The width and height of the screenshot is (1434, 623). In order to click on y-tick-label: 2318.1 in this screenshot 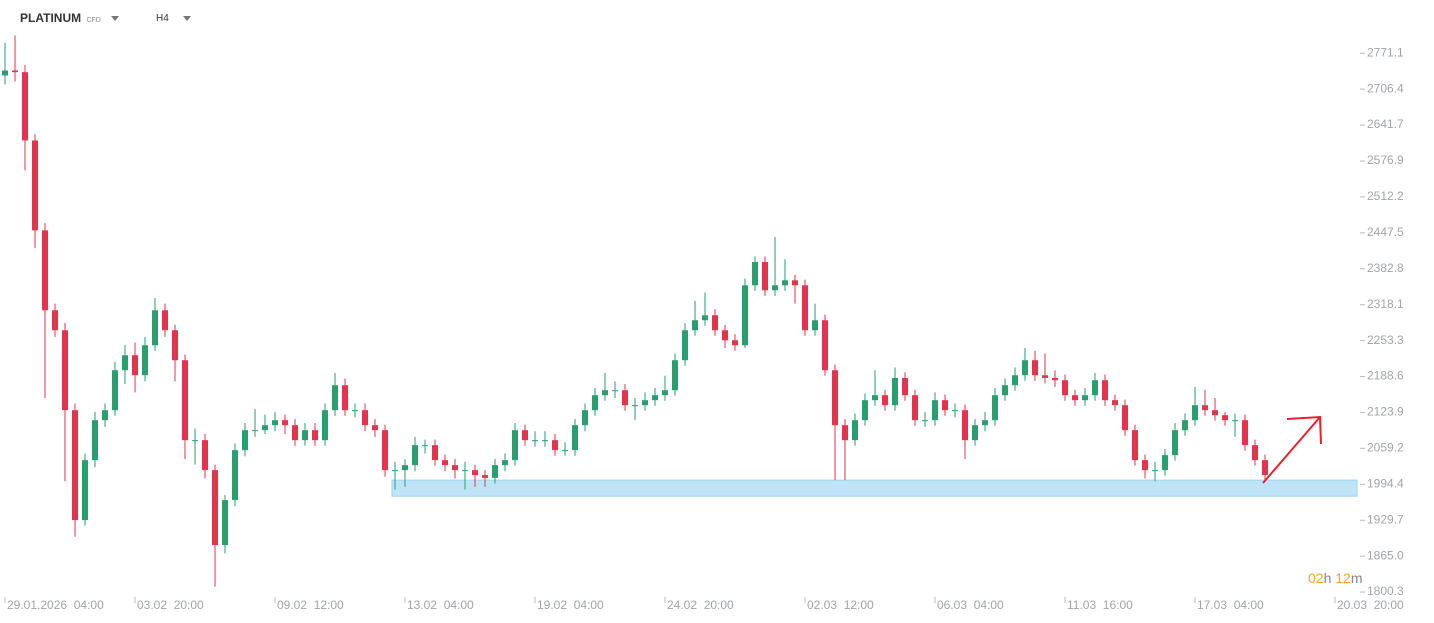, I will do `click(1385, 304)`.